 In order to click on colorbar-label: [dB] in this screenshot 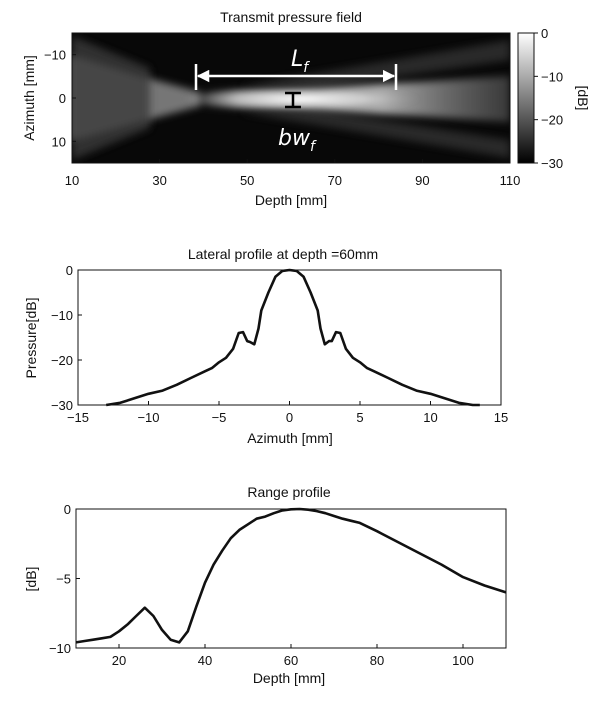, I will do `click(583, 98)`.